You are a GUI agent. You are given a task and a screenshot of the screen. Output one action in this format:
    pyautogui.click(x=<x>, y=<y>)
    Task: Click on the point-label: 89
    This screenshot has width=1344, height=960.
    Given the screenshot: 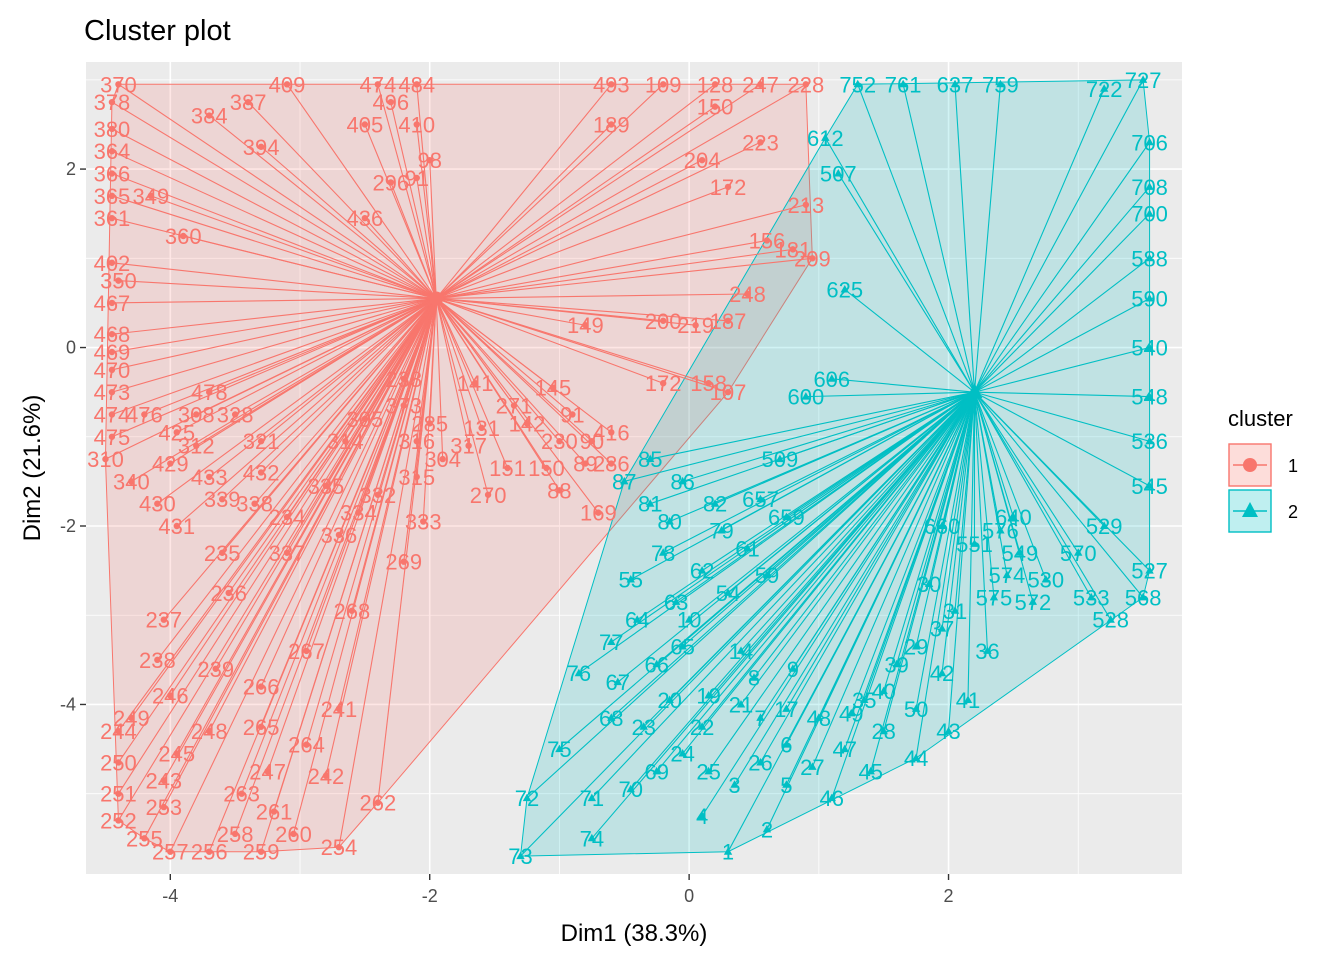 What is the action you would take?
    pyautogui.click(x=585, y=464)
    